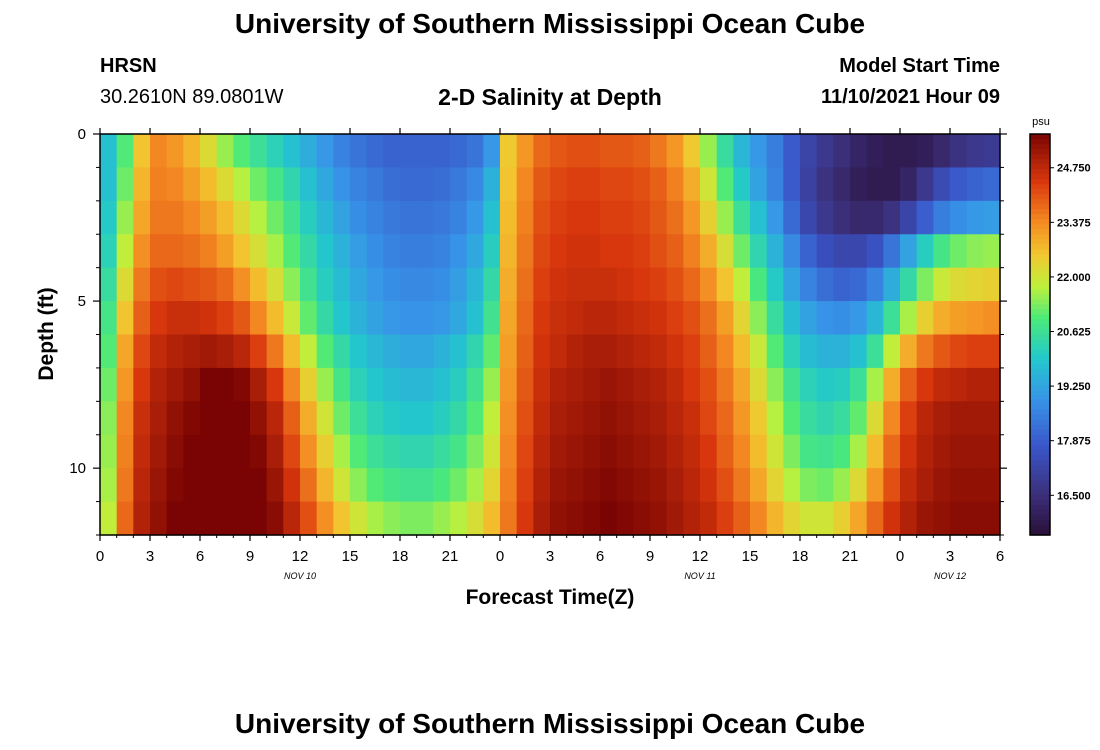 This screenshot has height=750, width=1100. I want to click on colorbar-unit: psu, so click(1041, 122).